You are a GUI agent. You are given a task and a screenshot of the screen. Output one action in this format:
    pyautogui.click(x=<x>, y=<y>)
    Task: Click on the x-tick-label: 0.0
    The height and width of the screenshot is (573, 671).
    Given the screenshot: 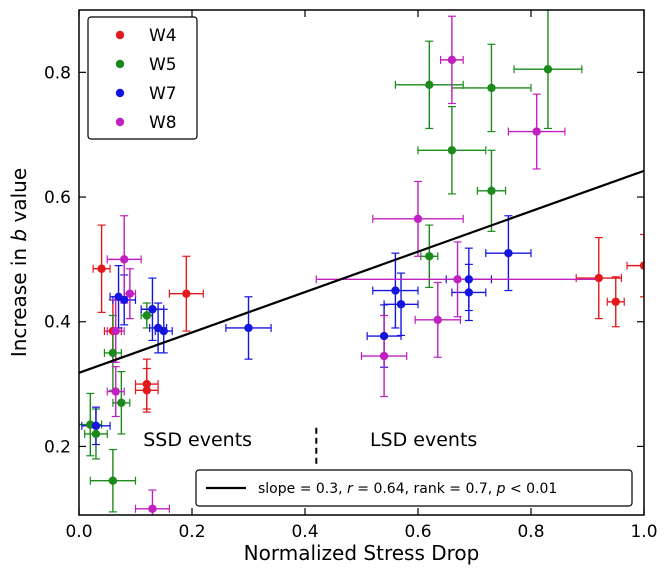 What is the action you would take?
    pyautogui.click(x=78, y=532)
    